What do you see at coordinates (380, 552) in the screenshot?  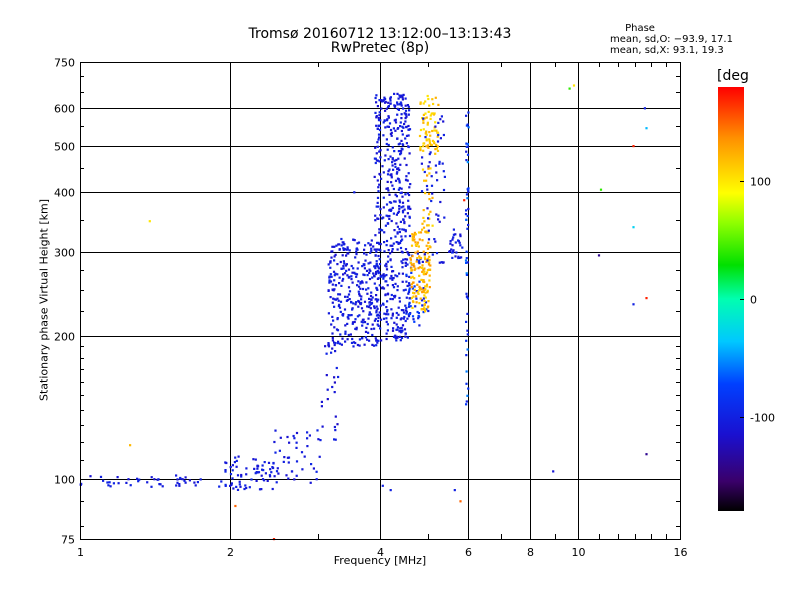 I see `x-tick-label: 4` at bounding box center [380, 552].